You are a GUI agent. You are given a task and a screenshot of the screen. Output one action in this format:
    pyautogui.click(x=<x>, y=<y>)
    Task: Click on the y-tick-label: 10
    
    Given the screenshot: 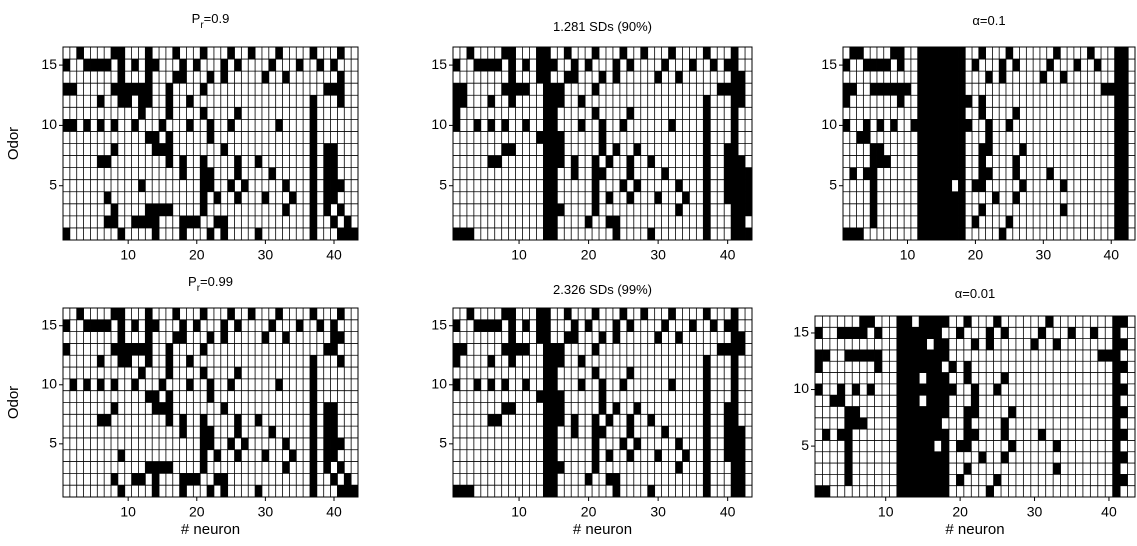 What is the action you would take?
    pyautogui.click(x=439, y=124)
    